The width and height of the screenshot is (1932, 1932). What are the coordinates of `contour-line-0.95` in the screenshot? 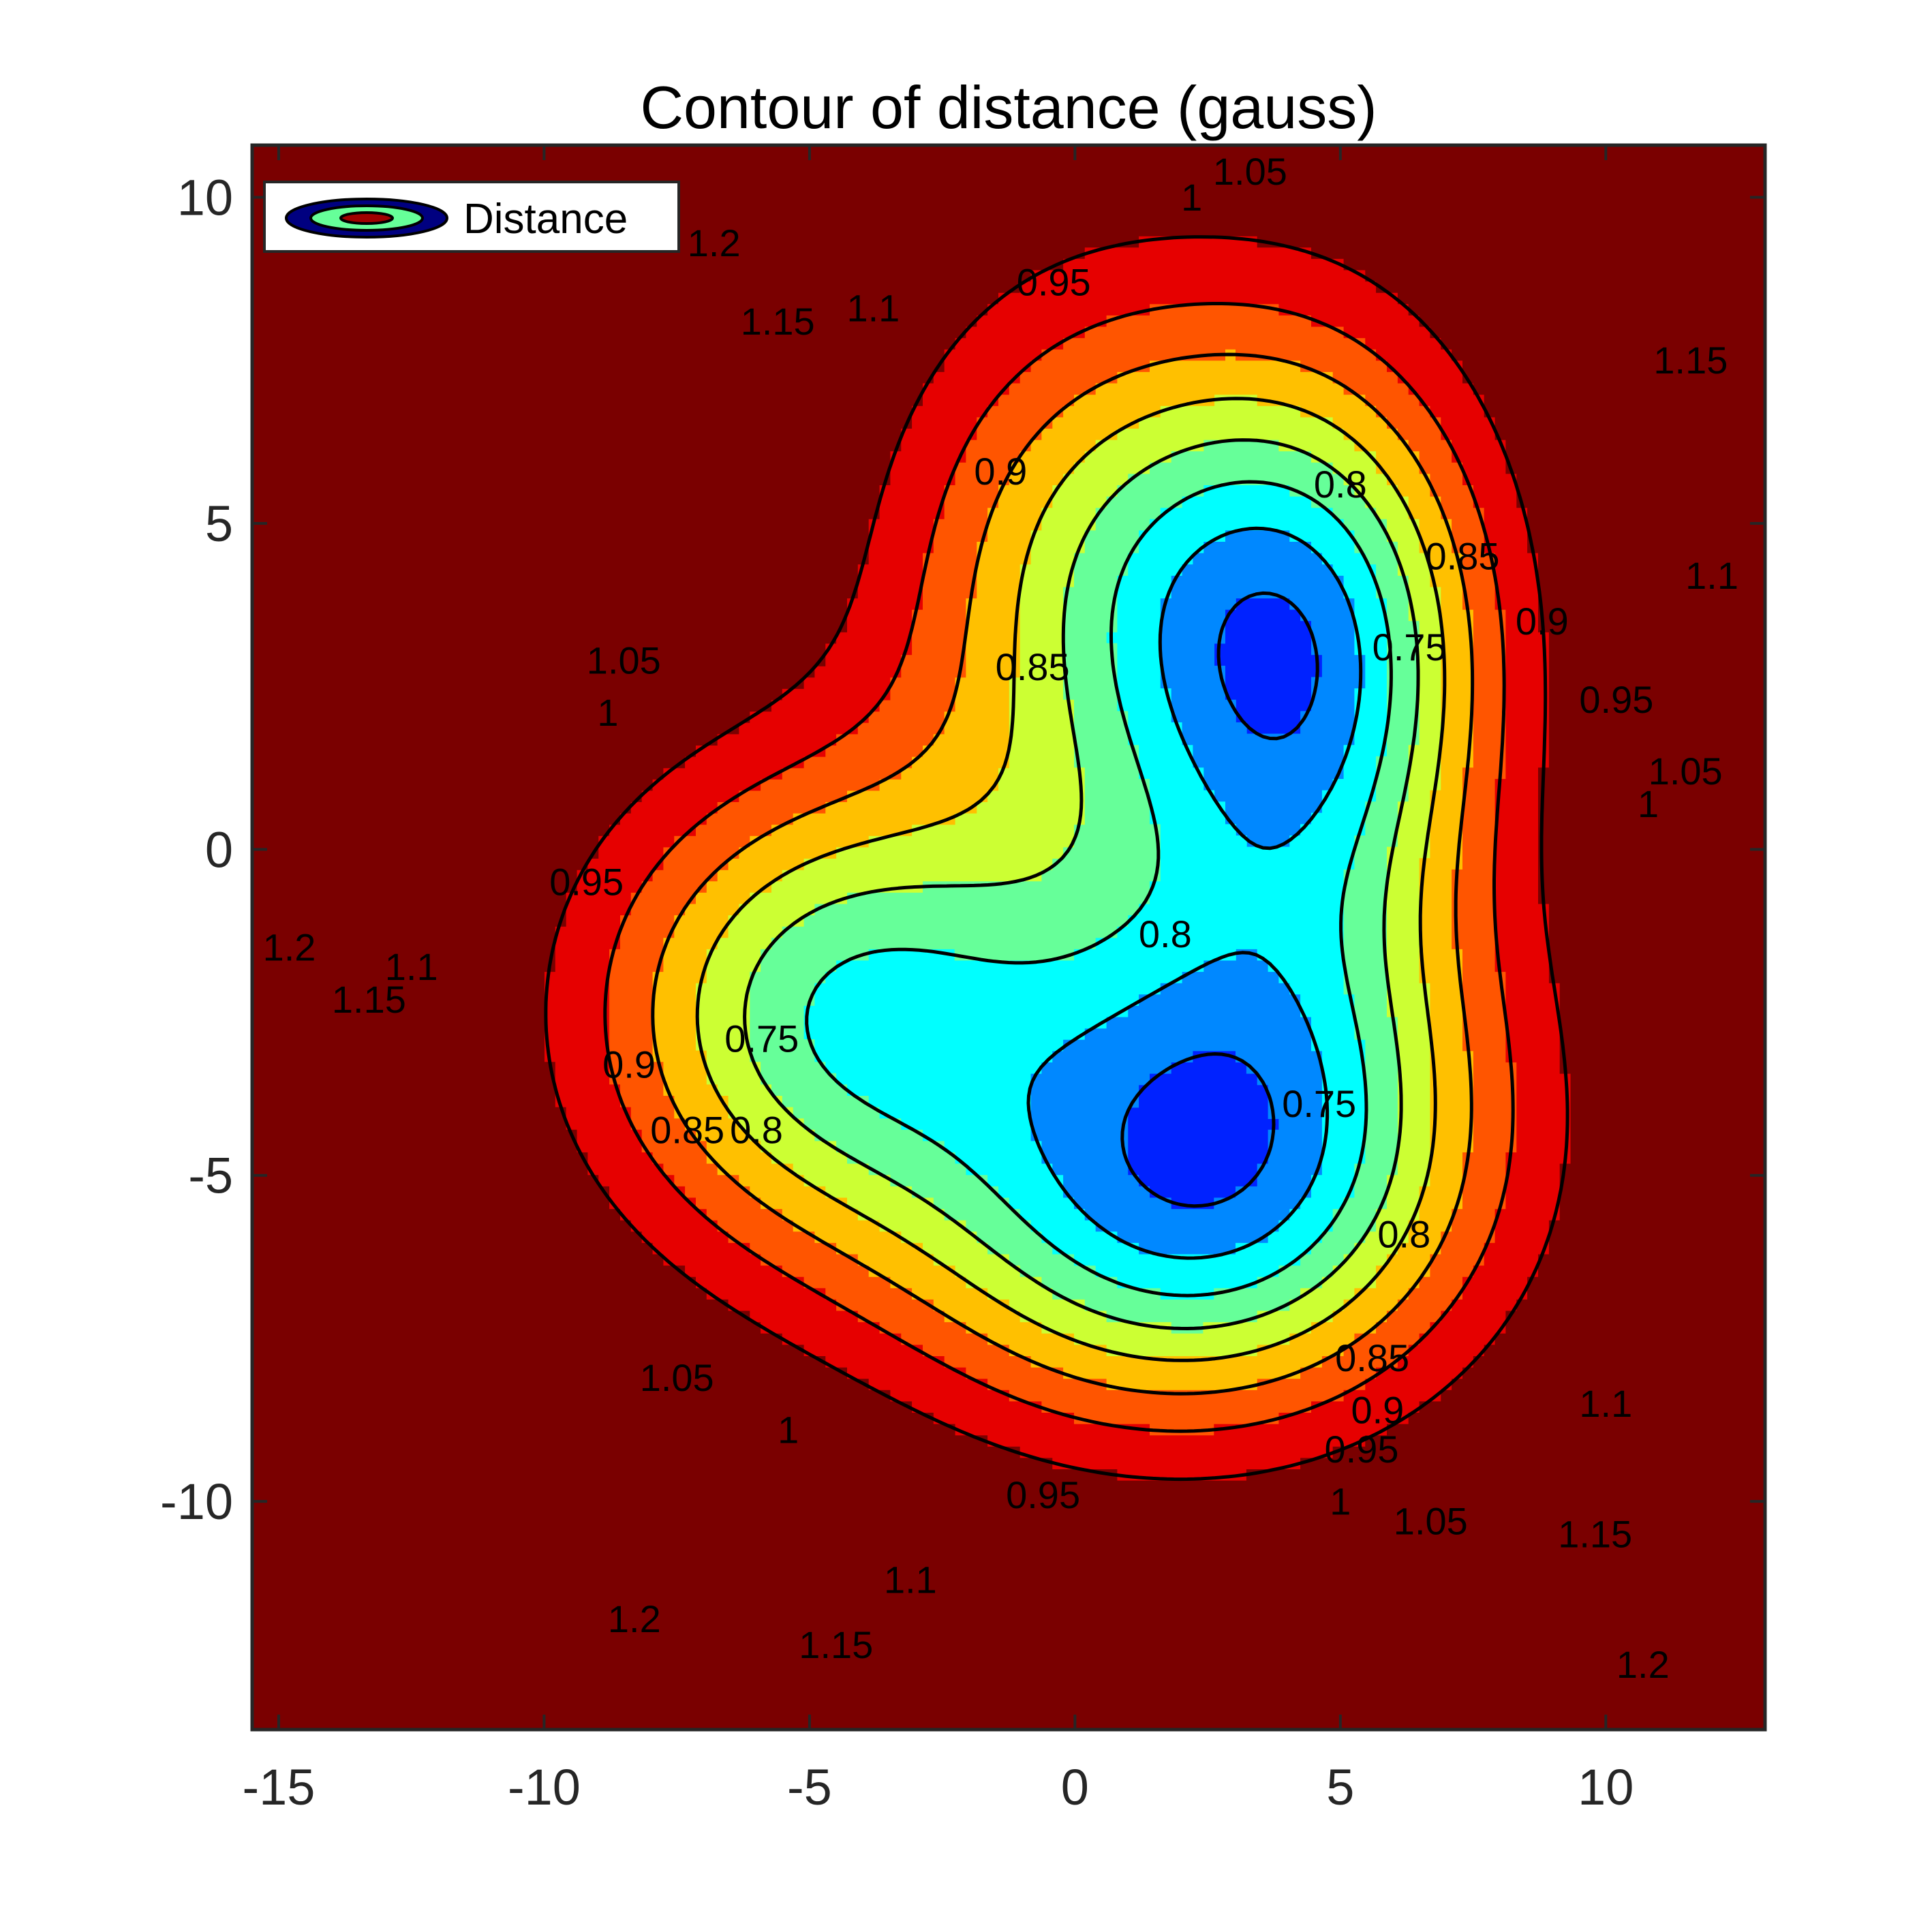 It's located at (1099, 889).